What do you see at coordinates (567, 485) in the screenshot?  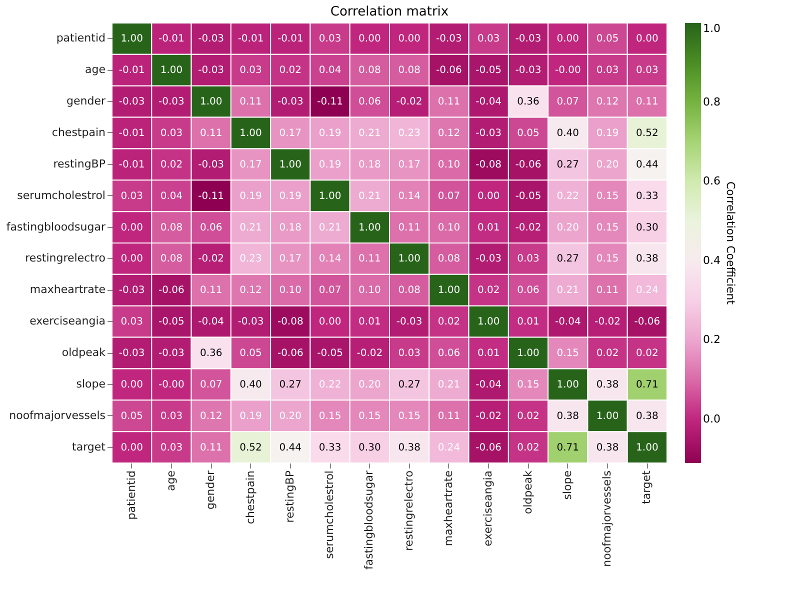 I see `x-tick-label: slope` at bounding box center [567, 485].